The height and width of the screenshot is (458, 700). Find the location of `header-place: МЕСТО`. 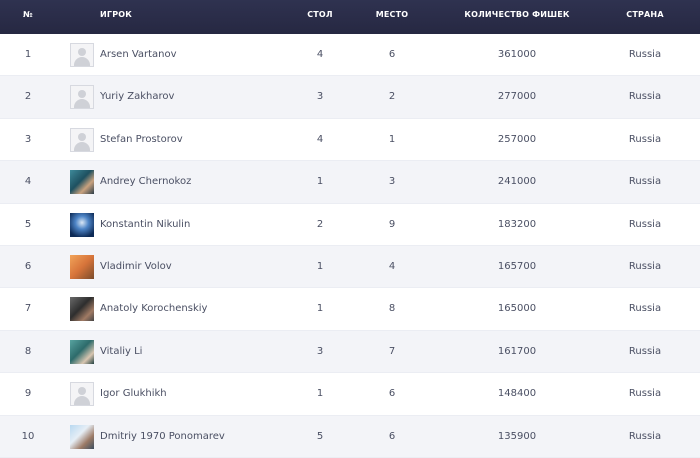

header-place: МЕСТО is located at coordinates (392, 14).